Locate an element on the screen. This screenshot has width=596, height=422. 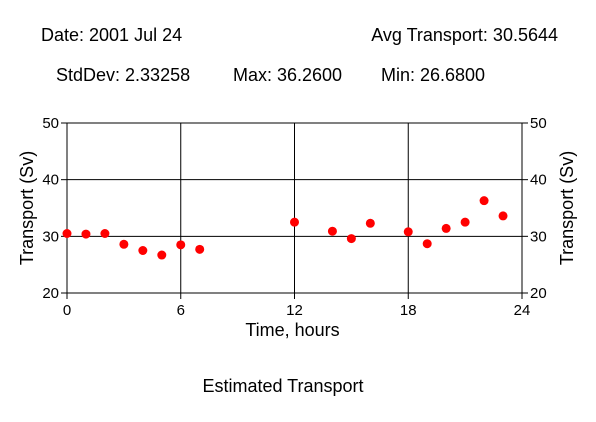
max-label: Max: 36.2600 is located at coordinates (288, 75).